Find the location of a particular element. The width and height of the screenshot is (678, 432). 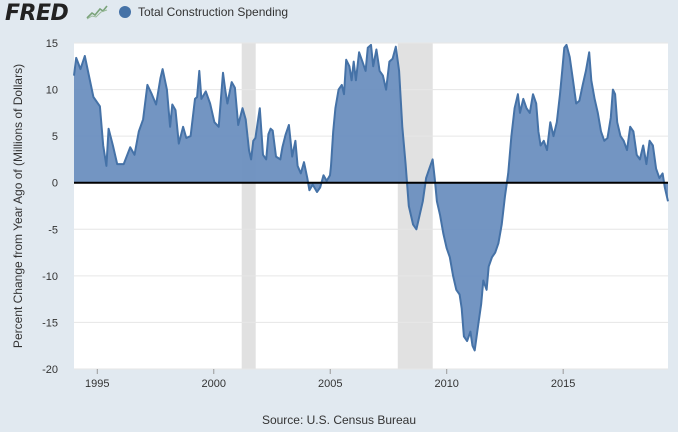

x-tick-label: 1995 is located at coordinates (97, 384).